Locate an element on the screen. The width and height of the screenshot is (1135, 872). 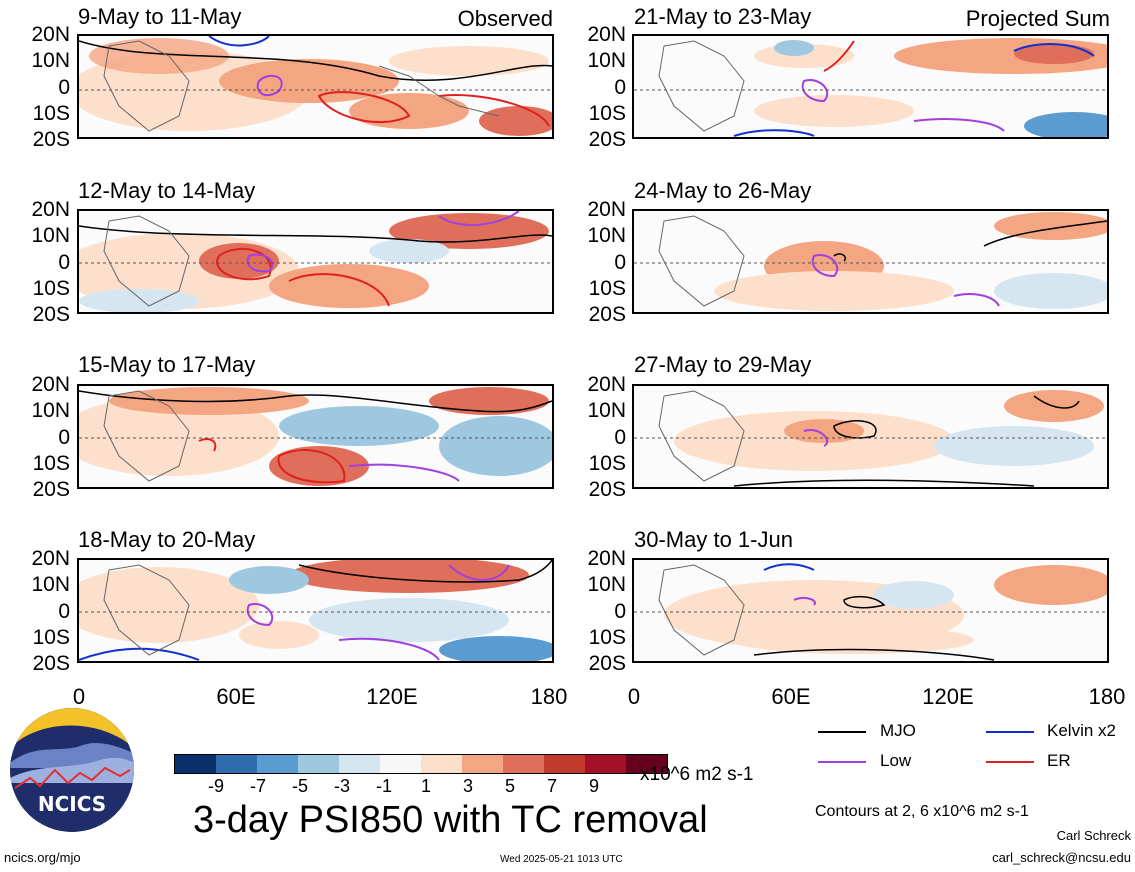
legend-mjo-line is located at coordinates (842, 732).